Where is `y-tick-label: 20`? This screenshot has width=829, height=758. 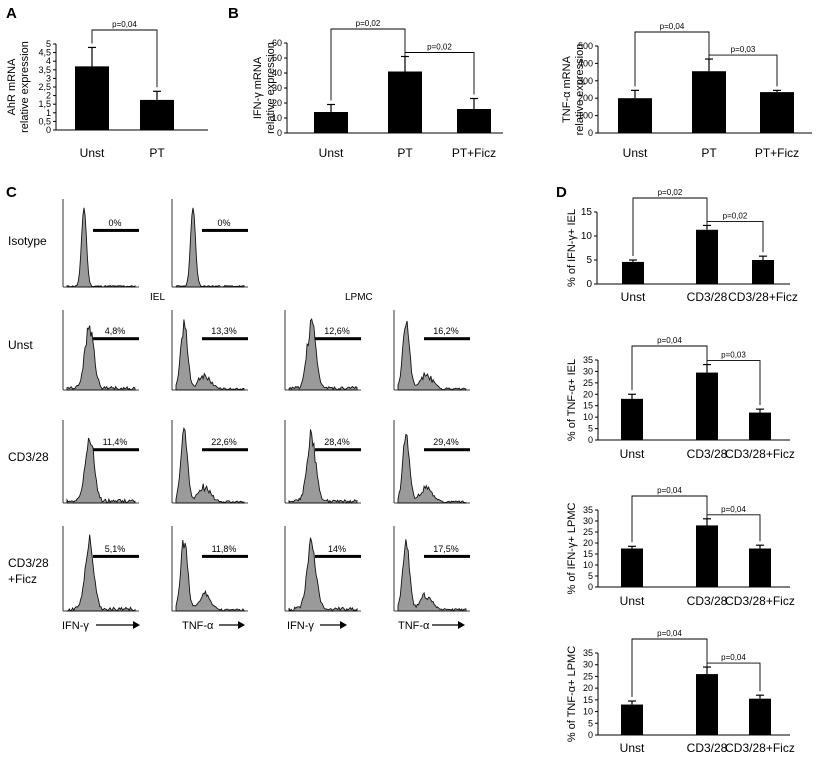
y-tick-label: 20 is located at coordinates (588, 688).